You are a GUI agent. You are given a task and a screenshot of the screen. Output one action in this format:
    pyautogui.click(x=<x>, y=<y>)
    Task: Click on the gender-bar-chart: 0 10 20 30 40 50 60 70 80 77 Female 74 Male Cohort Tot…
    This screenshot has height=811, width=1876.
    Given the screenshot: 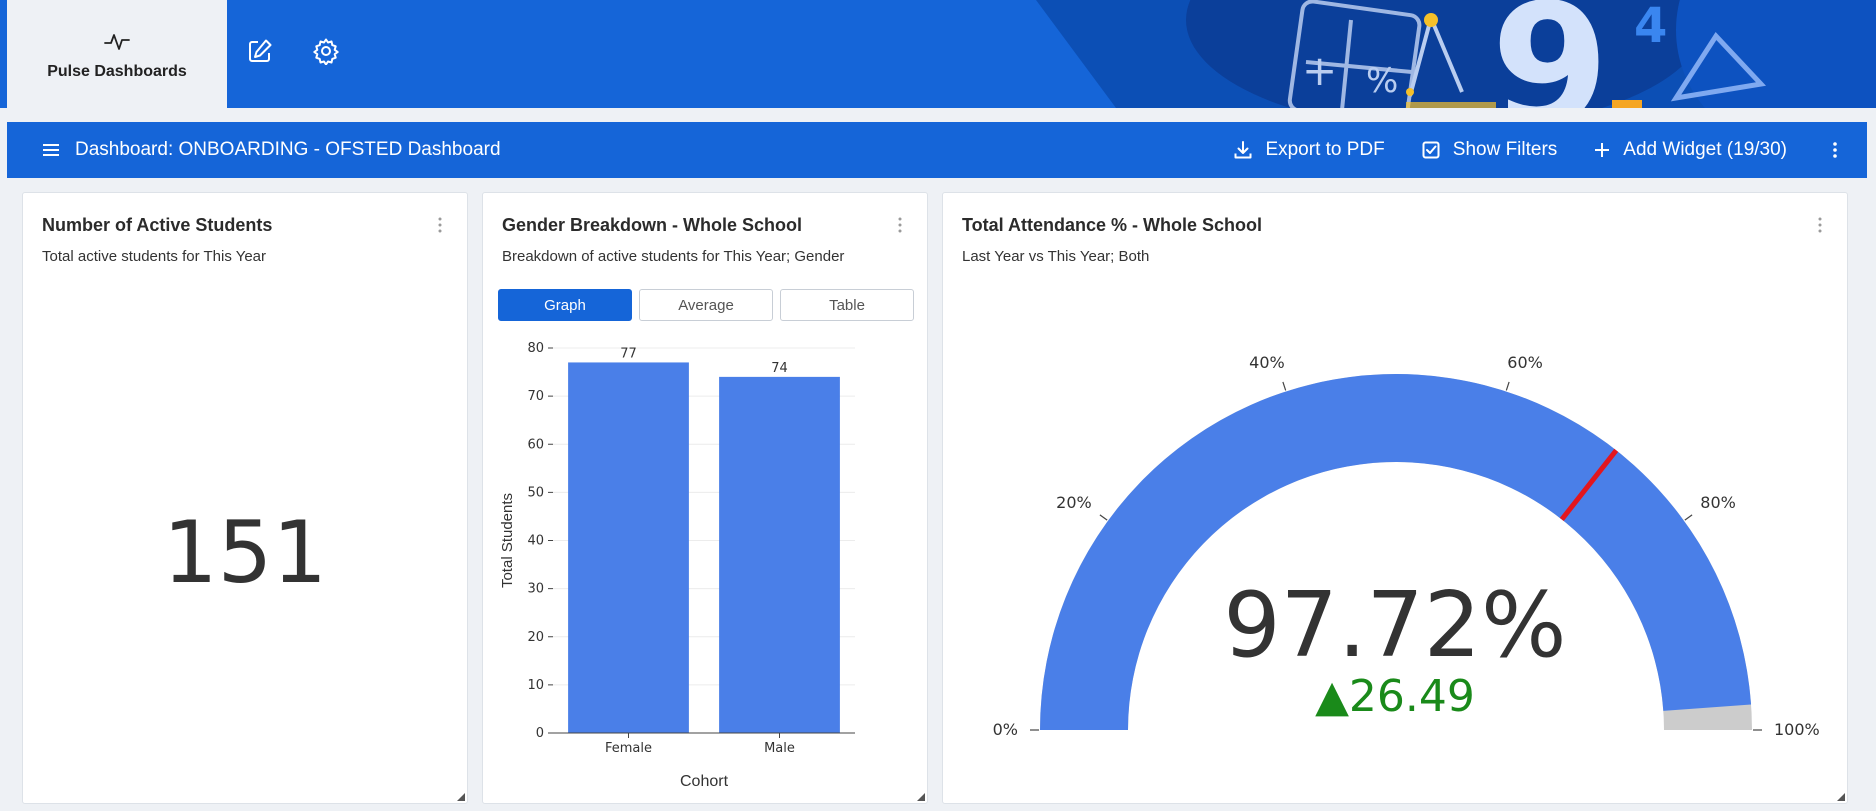 What is the action you would take?
    pyautogui.click(x=677, y=565)
    